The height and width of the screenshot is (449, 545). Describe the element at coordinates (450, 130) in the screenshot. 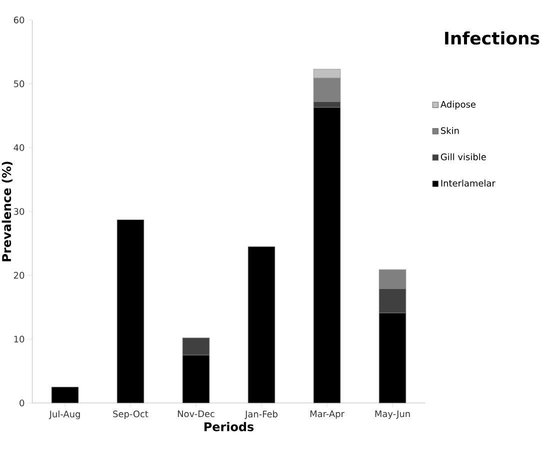

I see `legend-label: Skin` at that location.